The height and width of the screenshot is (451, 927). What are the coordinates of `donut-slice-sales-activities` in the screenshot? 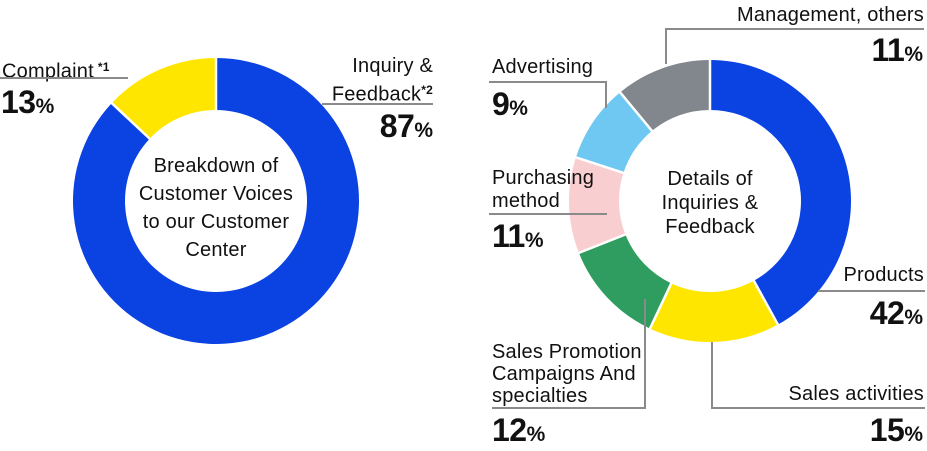 It's located at (713, 311).